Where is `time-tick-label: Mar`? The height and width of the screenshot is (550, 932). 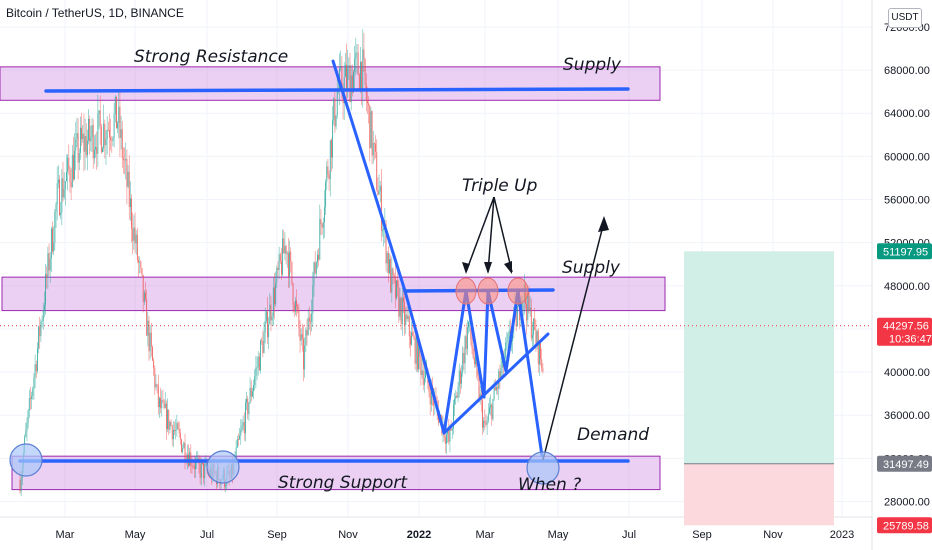 time-tick-label: Mar is located at coordinates (485, 535).